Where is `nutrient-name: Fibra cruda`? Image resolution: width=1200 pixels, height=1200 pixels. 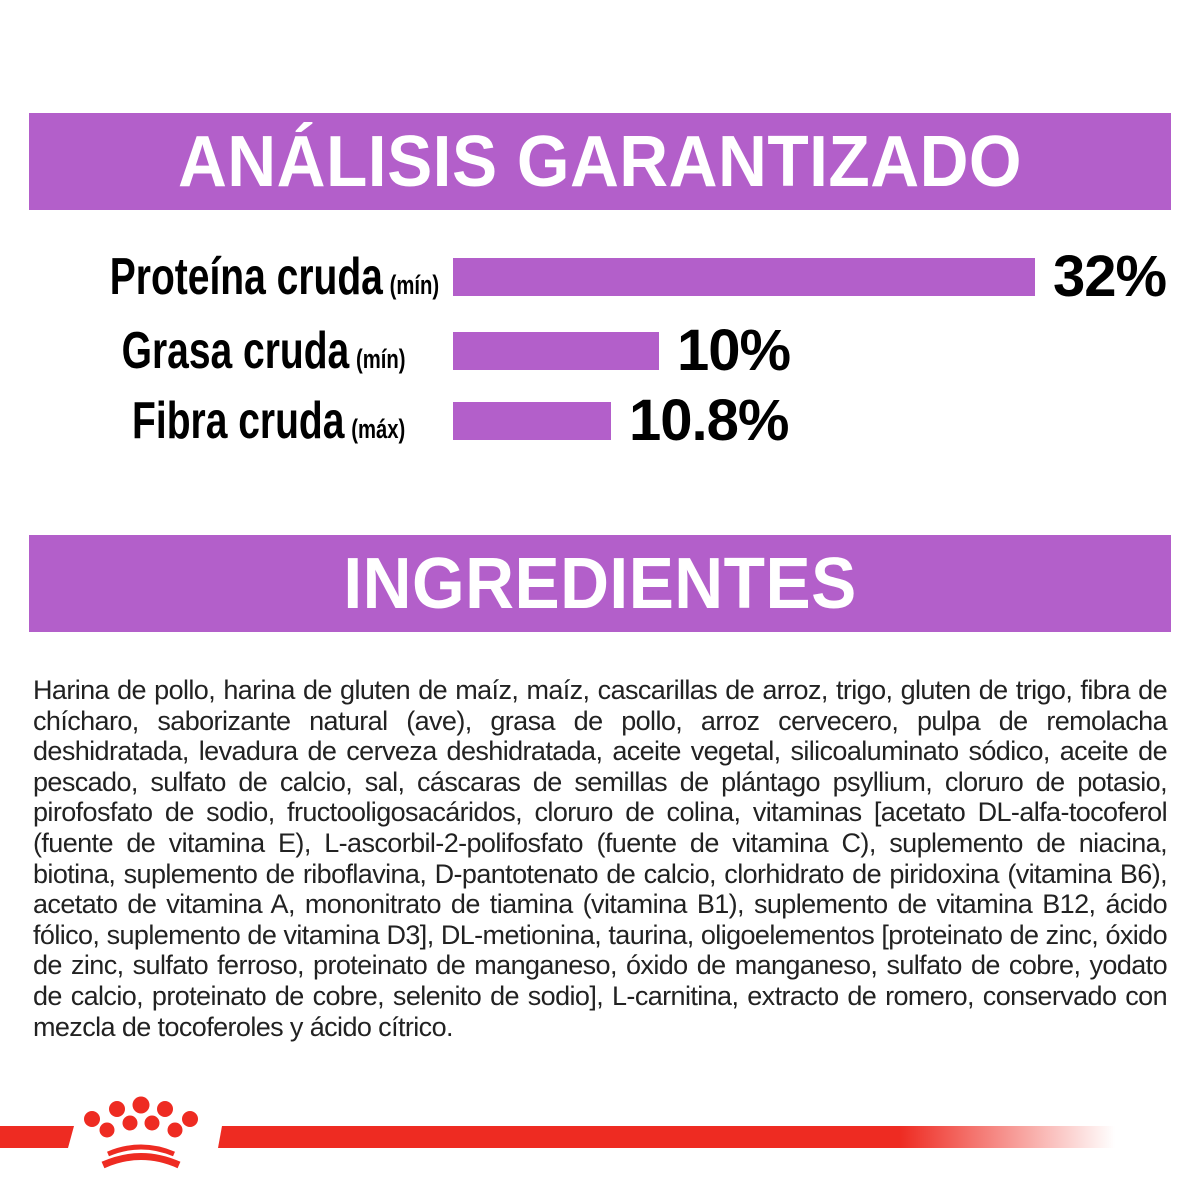 nutrient-name: Fibra cruda is located at coordinates (238, 421).